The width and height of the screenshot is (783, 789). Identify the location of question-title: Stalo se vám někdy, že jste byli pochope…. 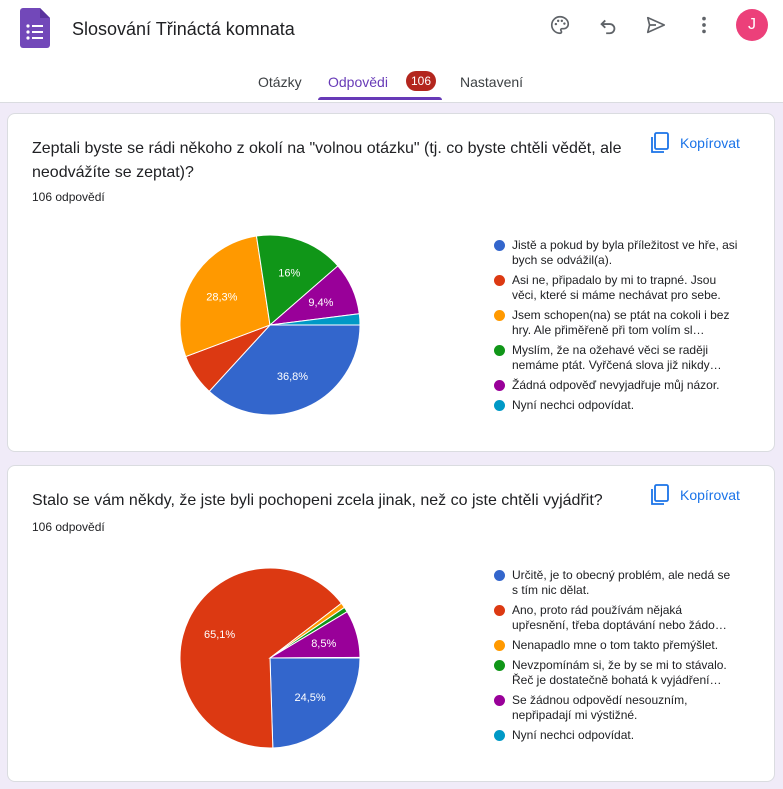
(317, 500).